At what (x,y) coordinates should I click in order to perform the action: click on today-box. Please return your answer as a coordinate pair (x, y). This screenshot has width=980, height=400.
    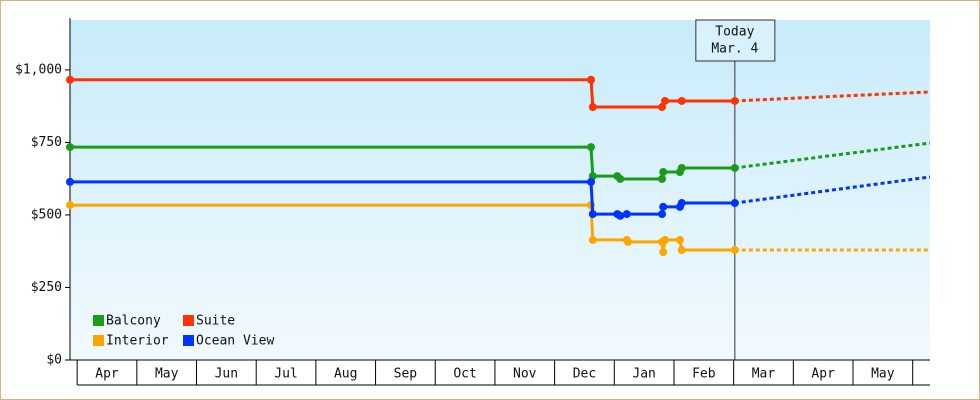
    Looking at the image, I should click on (735, 40).